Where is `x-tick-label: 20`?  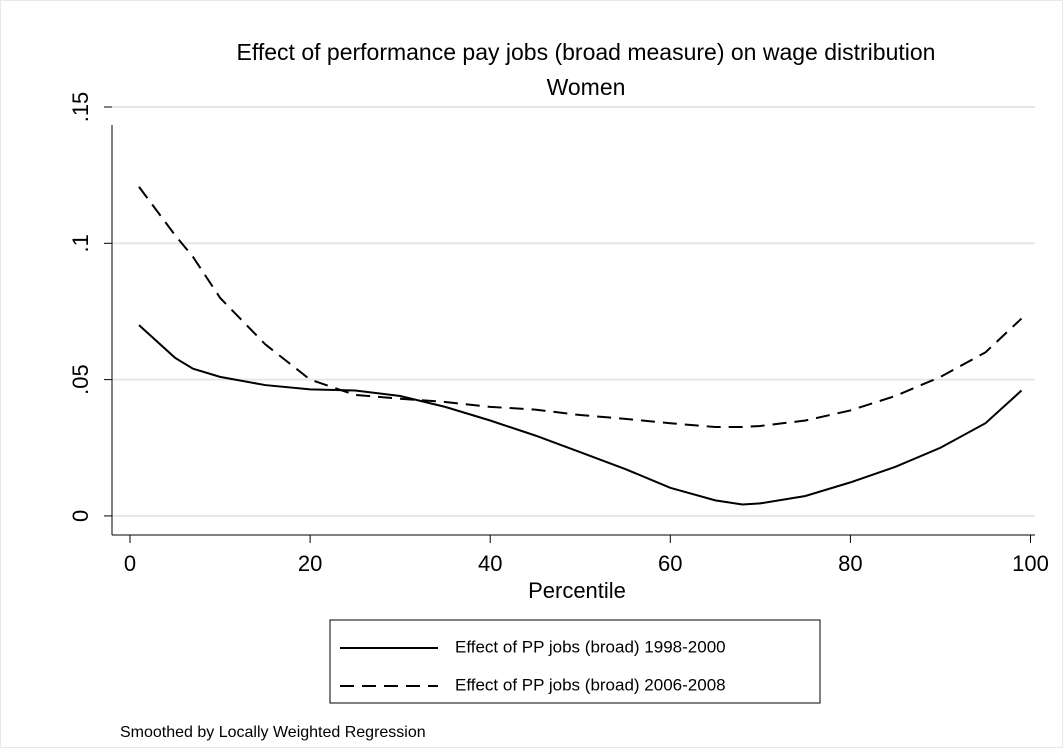
x-tick-label: 20 is located at coordinates (310, 563).